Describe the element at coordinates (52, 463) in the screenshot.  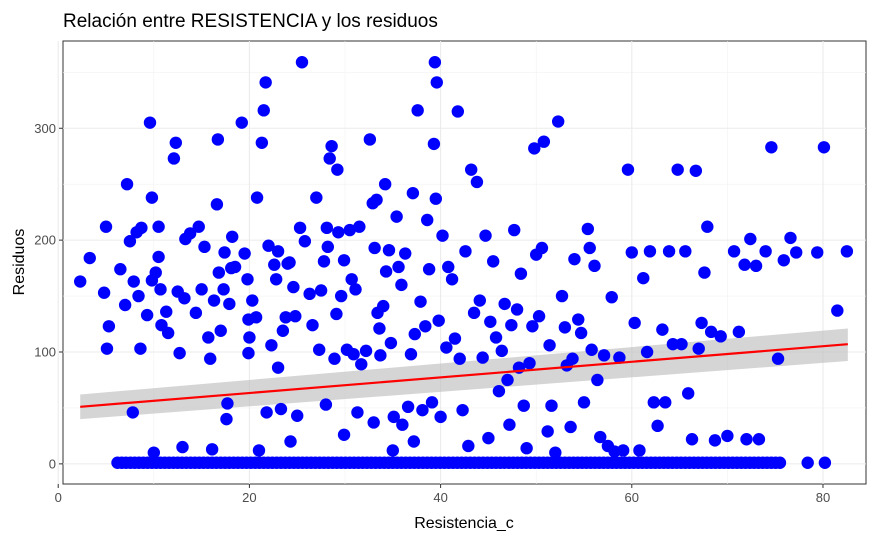
I see `y-tick-label: 0` at that location.